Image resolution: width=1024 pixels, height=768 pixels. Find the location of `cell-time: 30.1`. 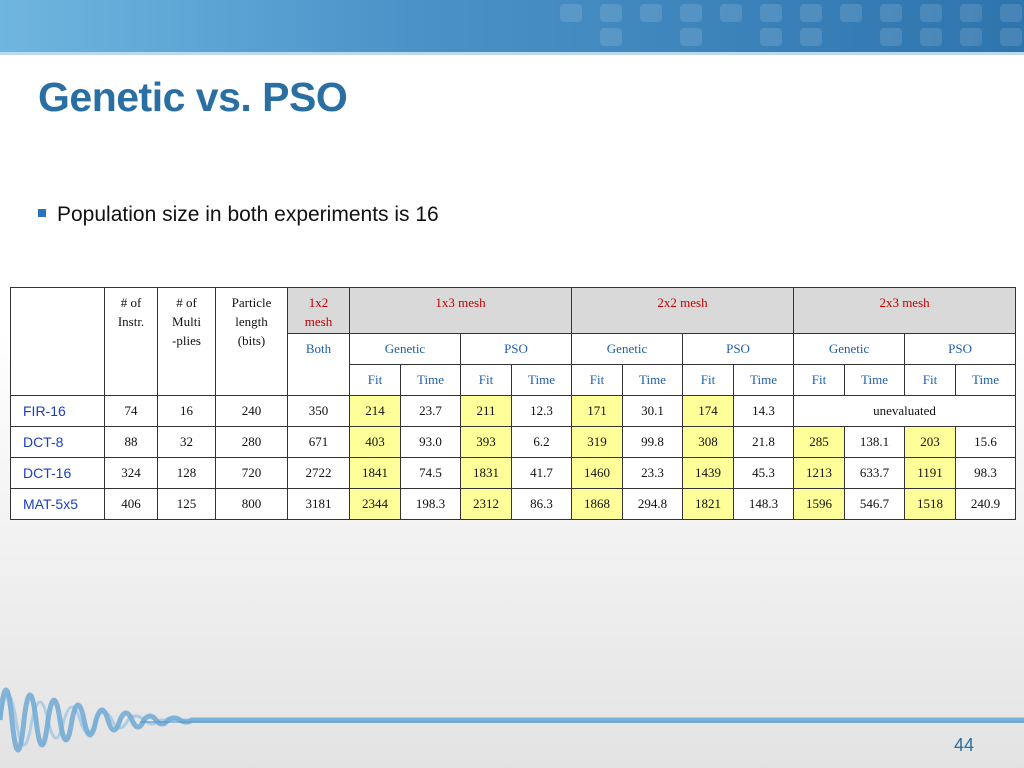

cell-time: 30.1 is located at coordinates (653, 411).